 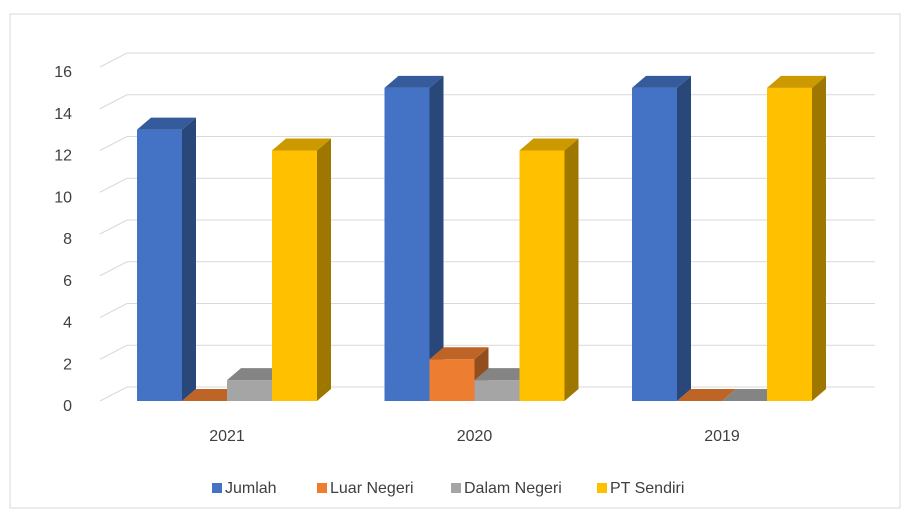 What do you see at coordinates (647, 488) in the screenshot?
I see `legend-label: PT Sendiri` at bounding box center [647, 488].